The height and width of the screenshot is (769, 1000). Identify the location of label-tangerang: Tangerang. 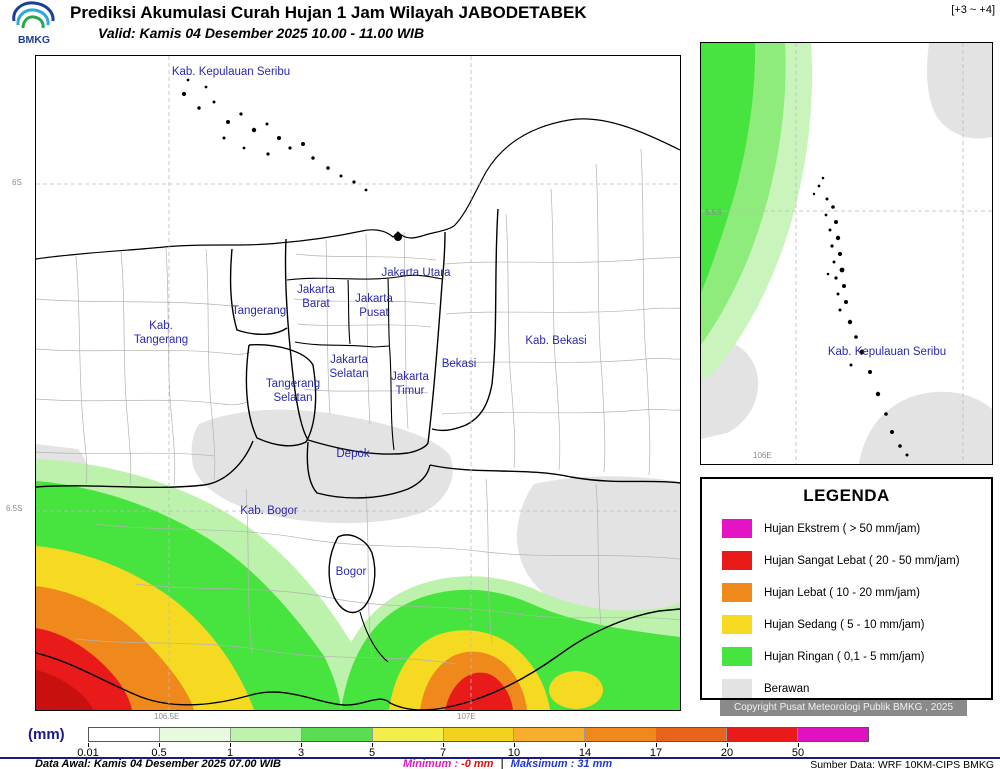
(259, 311).